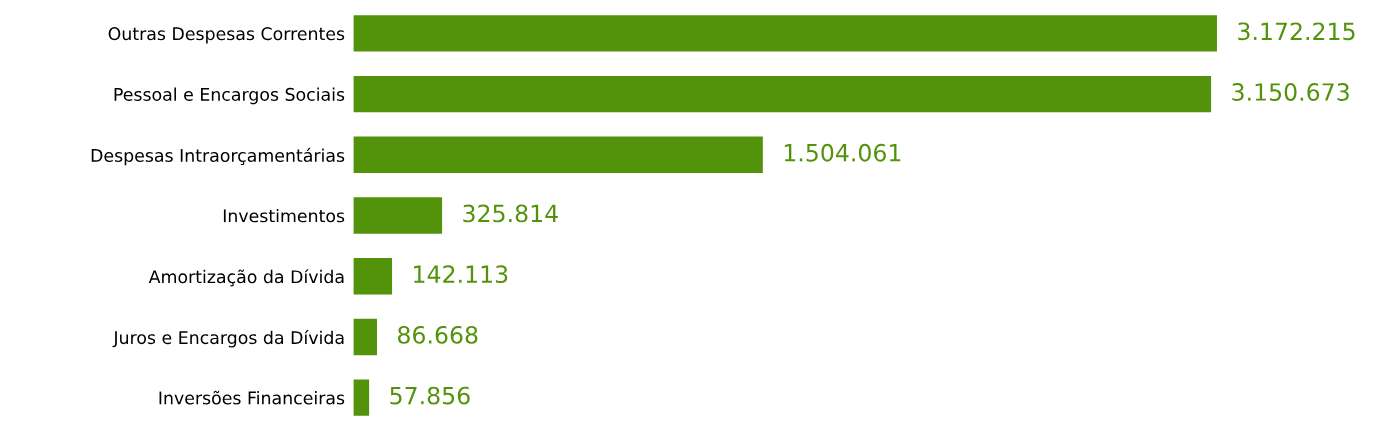  I want to click on y-tick-label: Inversões Financeiras, so click(252, 397).